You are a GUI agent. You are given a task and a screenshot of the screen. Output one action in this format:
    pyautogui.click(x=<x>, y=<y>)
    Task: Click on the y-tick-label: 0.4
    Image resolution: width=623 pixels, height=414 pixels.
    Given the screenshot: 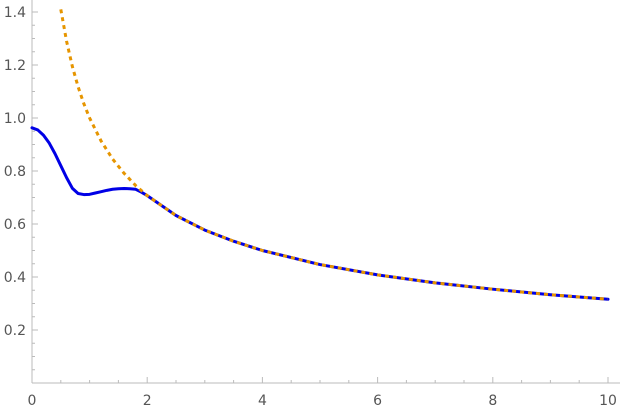 What is the action you would take?
    pyautogui.click(x=15, y=278)
    